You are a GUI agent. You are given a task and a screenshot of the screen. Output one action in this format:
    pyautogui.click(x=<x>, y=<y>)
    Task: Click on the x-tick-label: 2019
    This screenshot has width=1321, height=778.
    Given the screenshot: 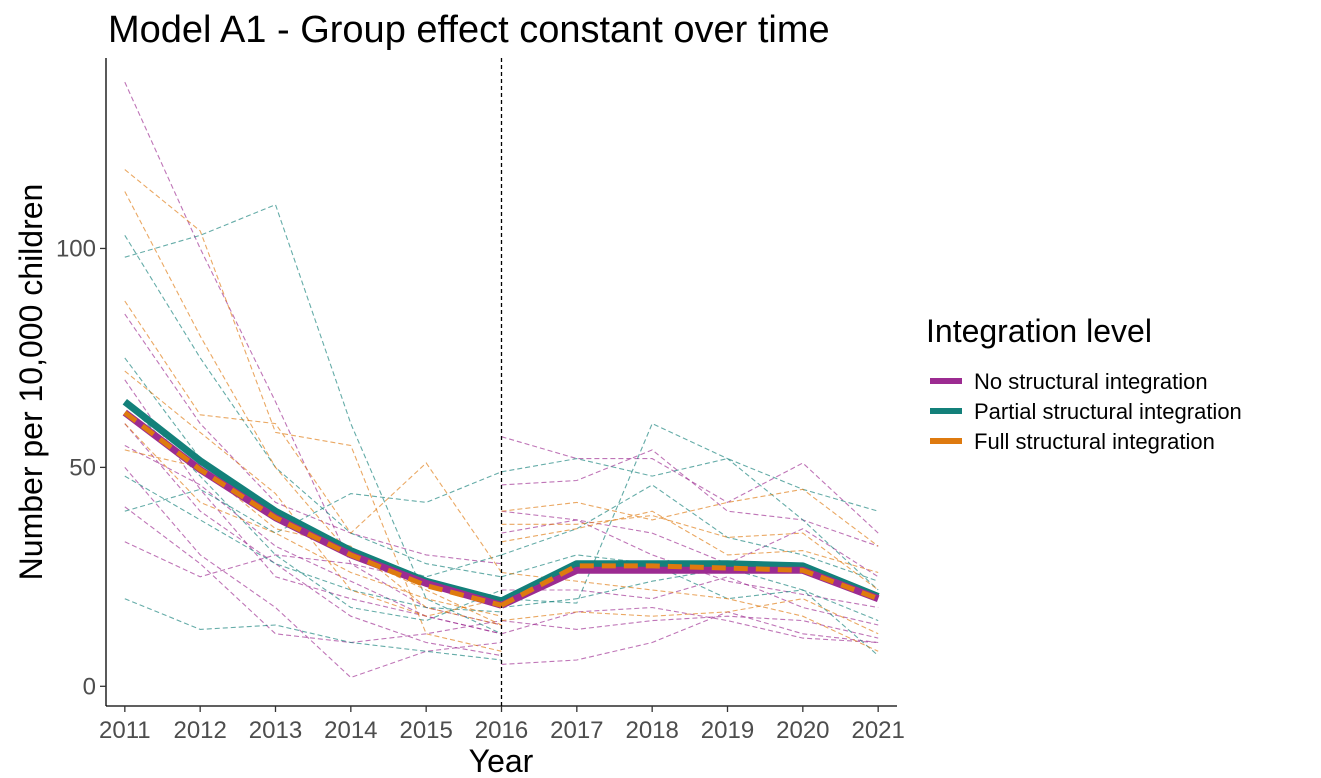 What is the action you would take?
    pyautogui.click(x=727, y=730)
    